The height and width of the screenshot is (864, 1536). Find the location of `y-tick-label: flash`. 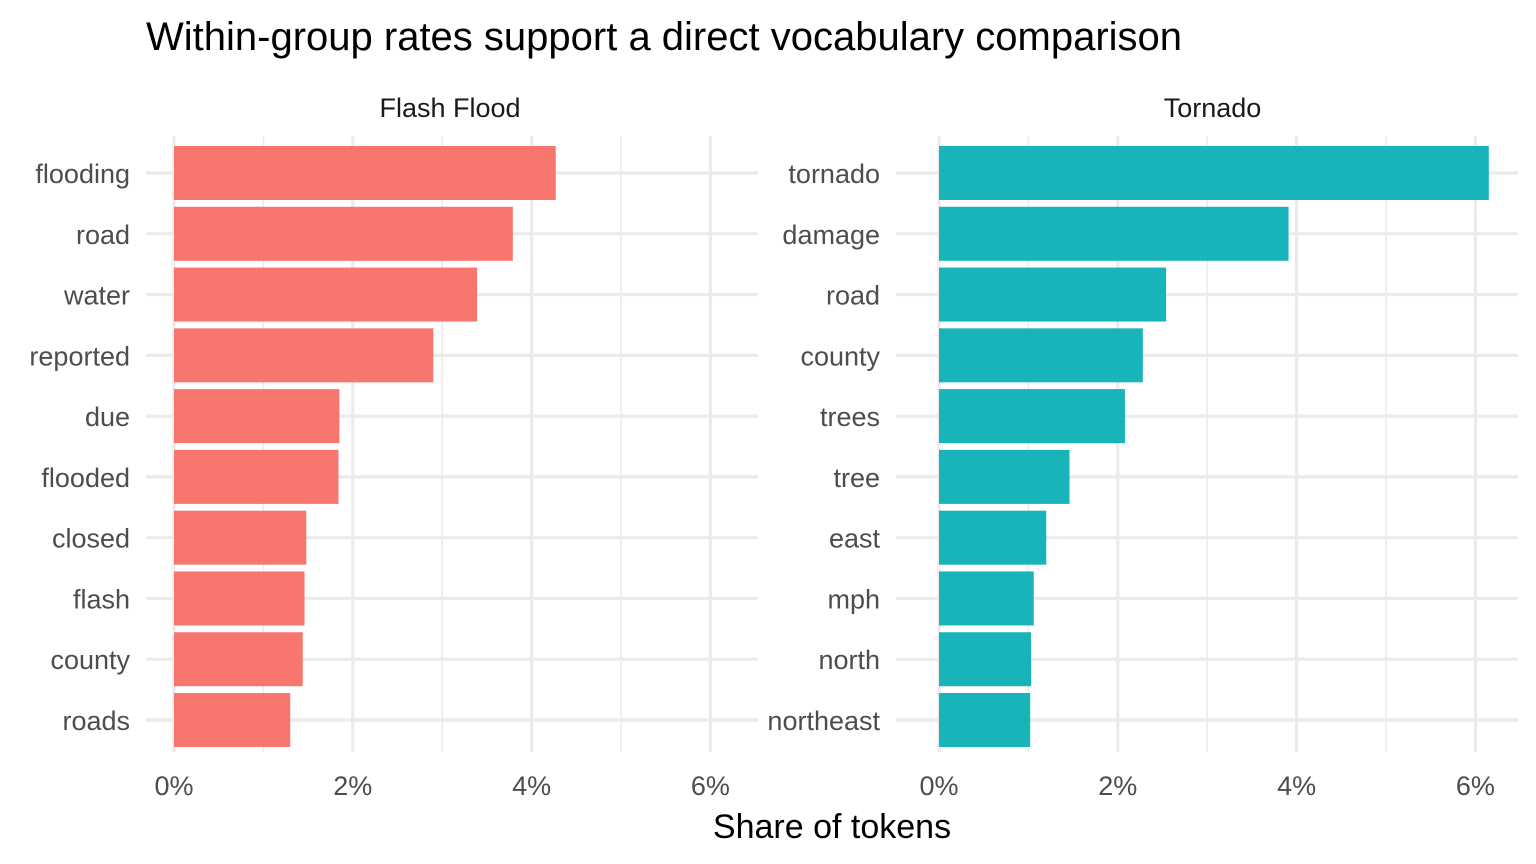

y-tick-label: flash is located at coordinates (101, 599).